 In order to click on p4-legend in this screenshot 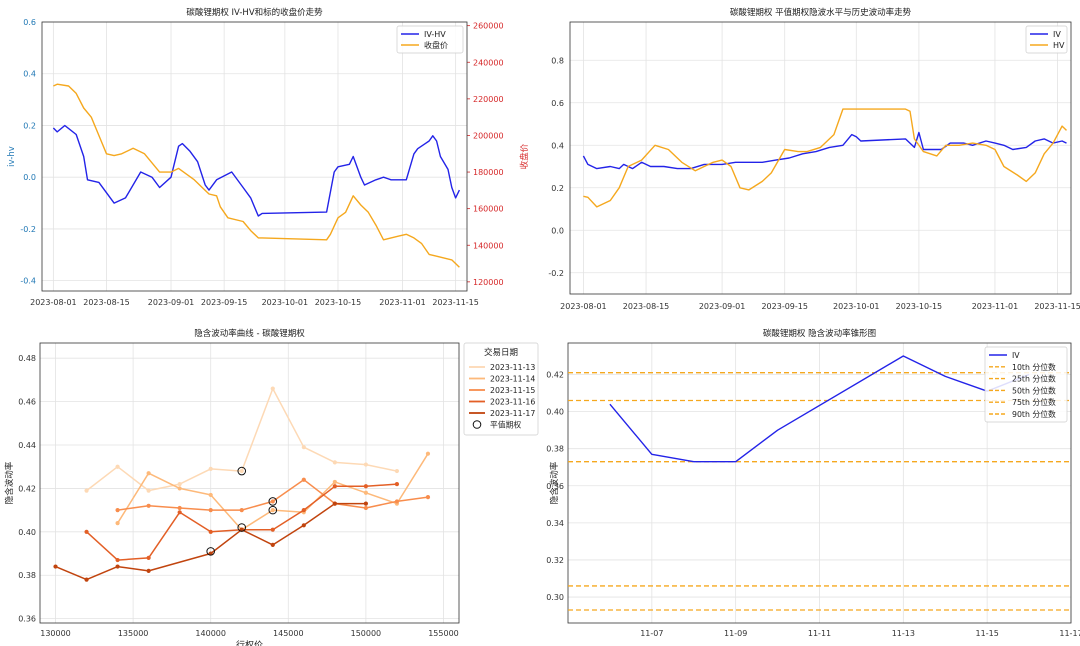, I will do `click(1026, 384)`.